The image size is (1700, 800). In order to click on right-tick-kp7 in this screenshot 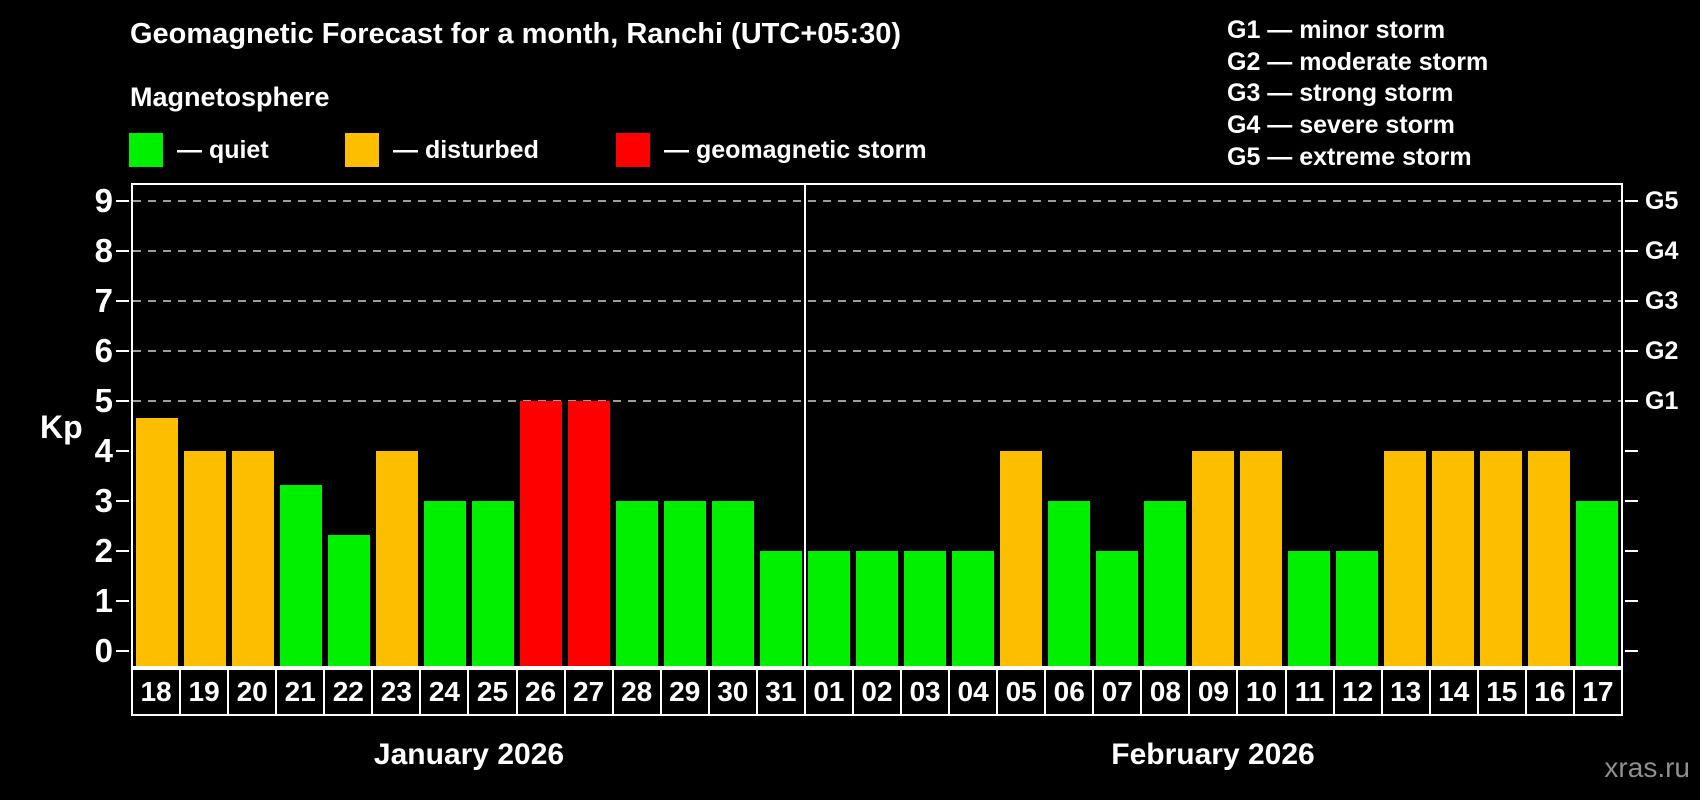, I will do `click(1631, 301)`.